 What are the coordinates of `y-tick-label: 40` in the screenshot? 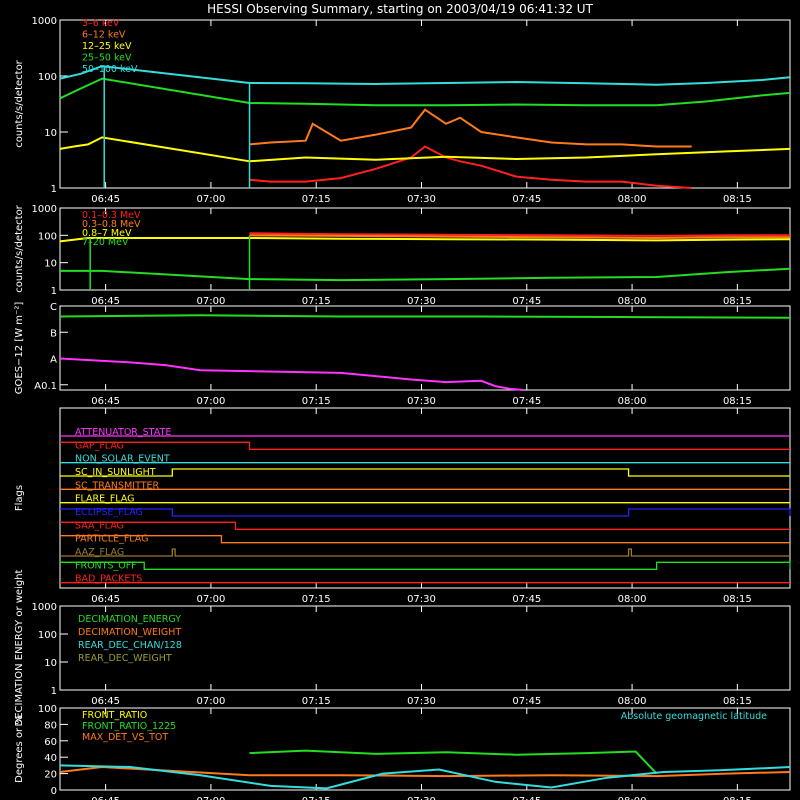 It's located at (50, 758).